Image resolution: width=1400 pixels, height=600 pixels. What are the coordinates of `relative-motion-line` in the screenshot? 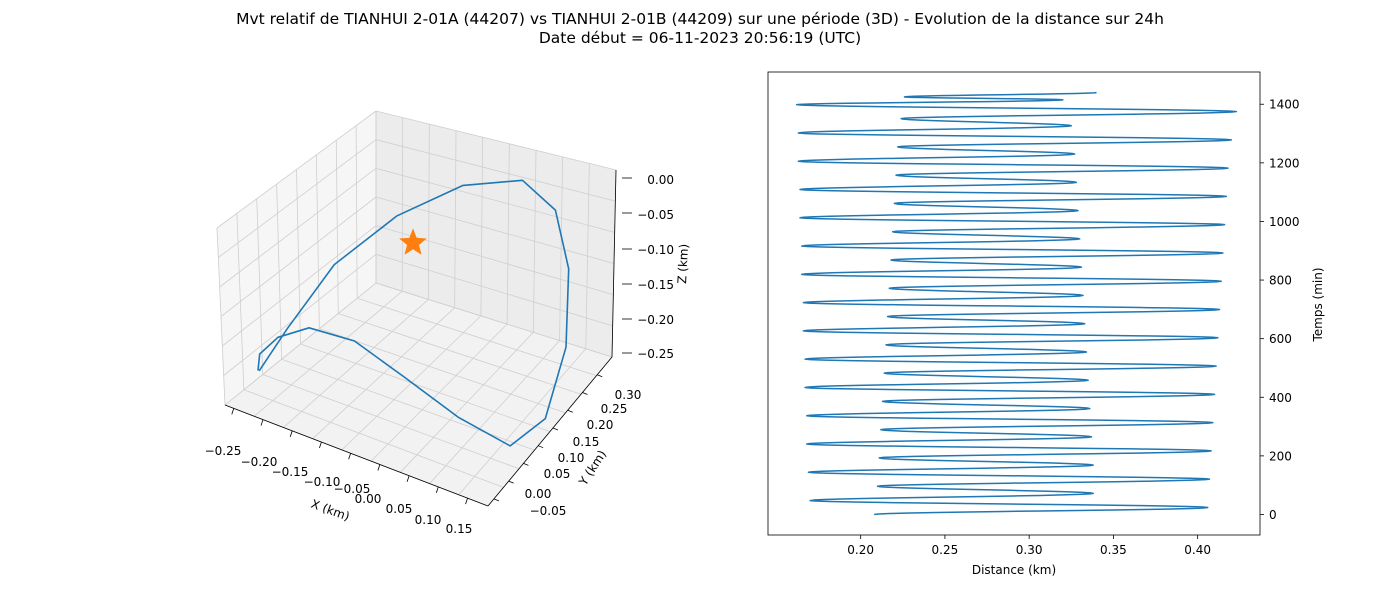 It's located at (413, 313).